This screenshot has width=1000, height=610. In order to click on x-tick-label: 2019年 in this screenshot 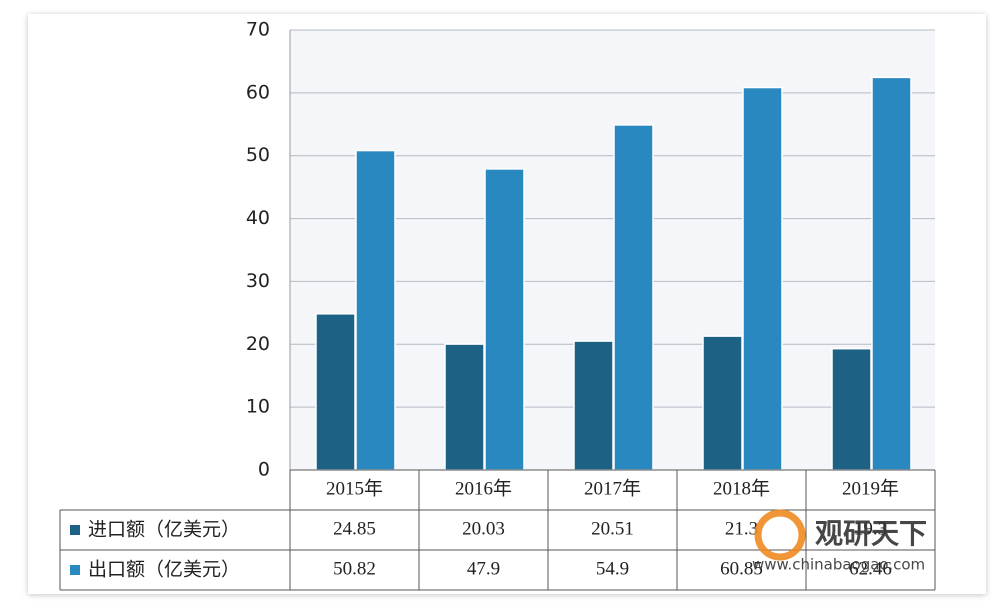, I will do `click(870, 488)`.